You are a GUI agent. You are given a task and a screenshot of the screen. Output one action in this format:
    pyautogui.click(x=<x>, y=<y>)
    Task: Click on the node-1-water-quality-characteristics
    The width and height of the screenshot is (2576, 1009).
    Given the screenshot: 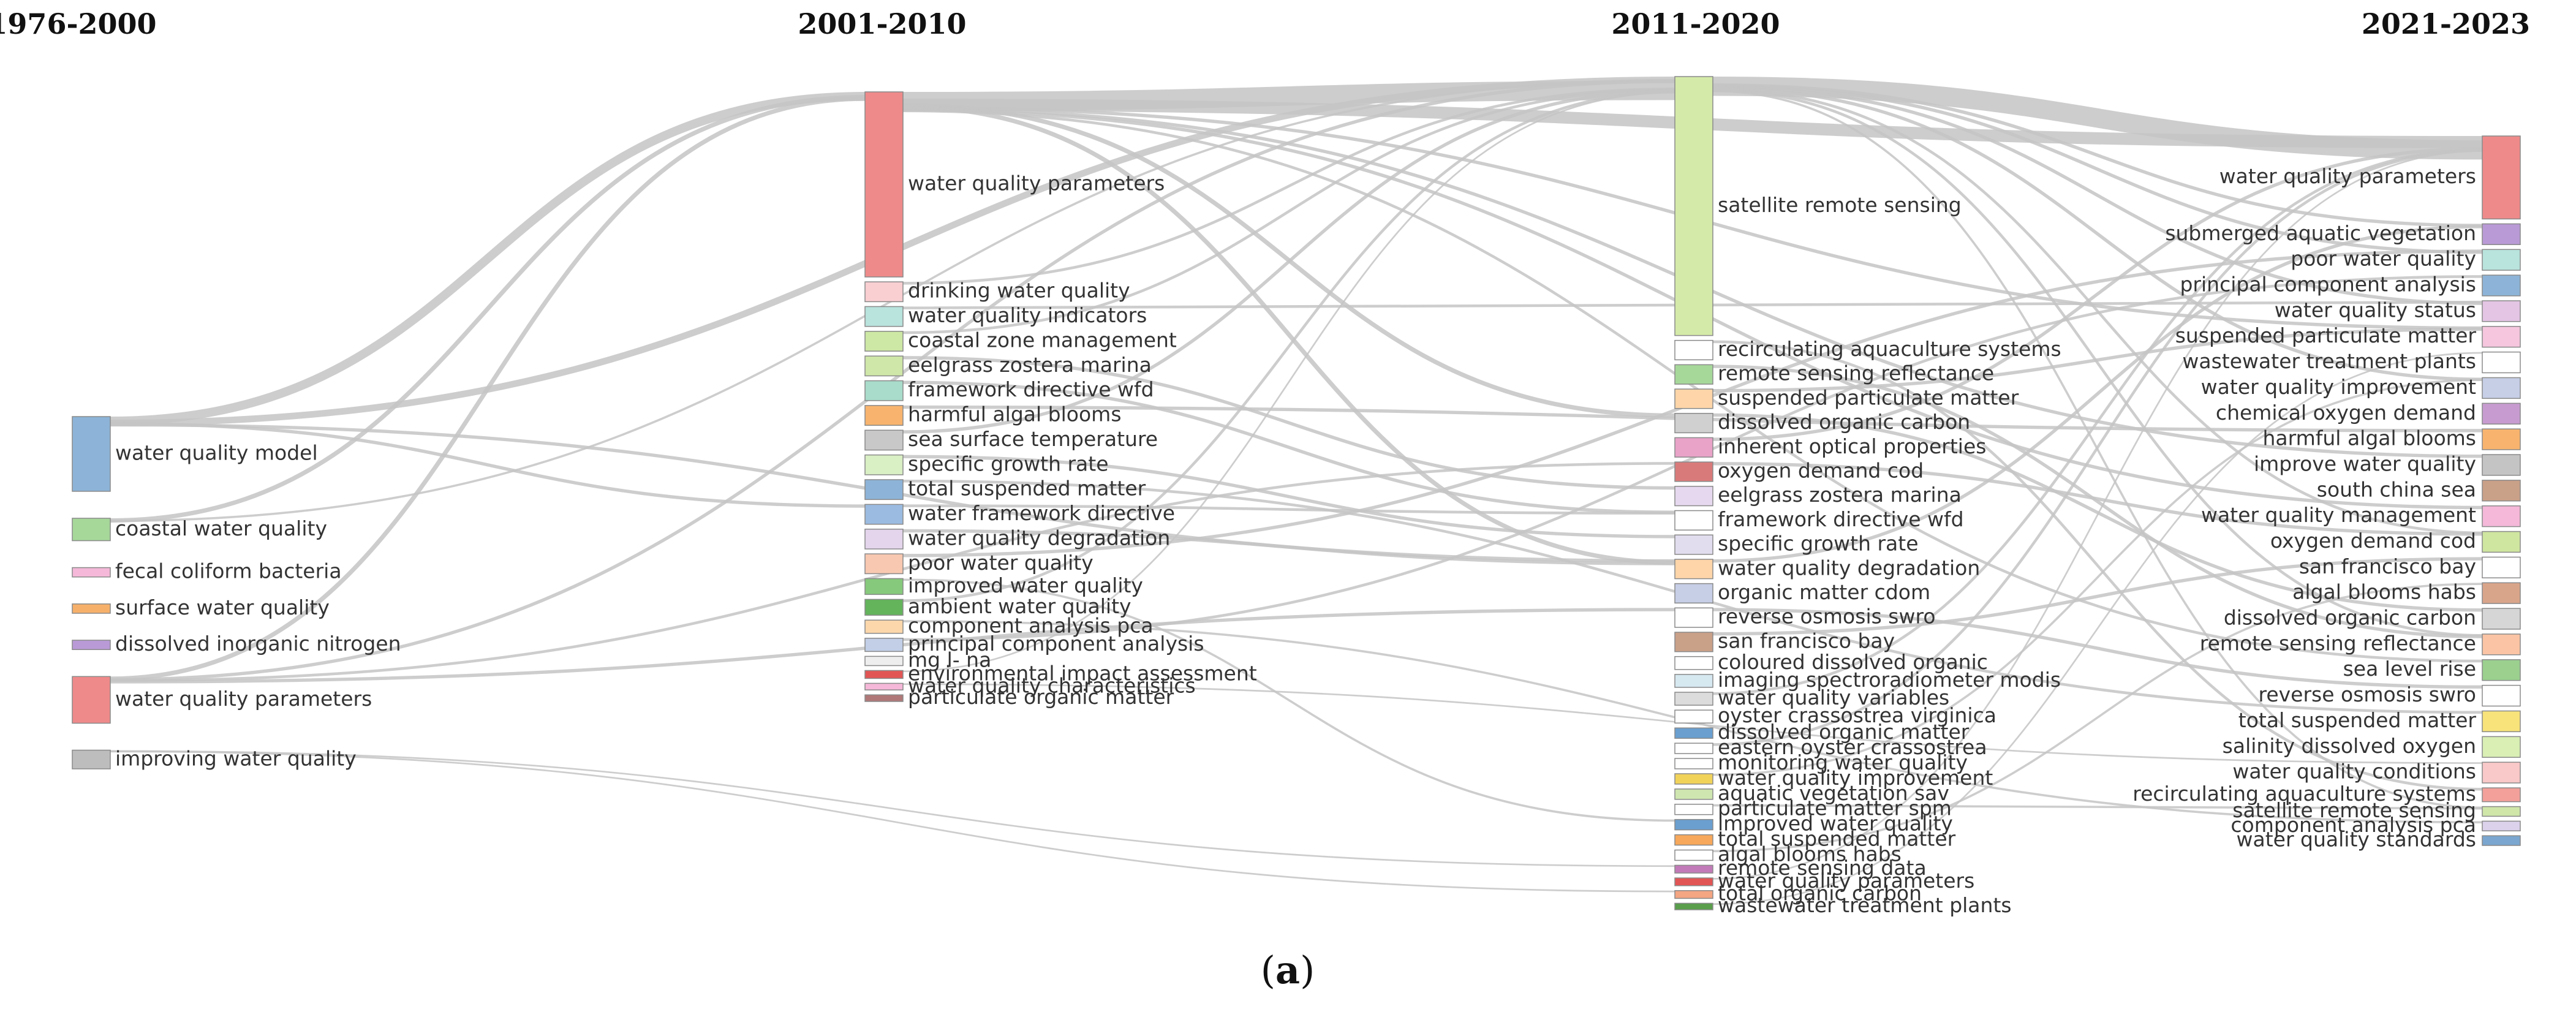 What is the action you would take?
    pyautogui.click(x=884, y=686)
    